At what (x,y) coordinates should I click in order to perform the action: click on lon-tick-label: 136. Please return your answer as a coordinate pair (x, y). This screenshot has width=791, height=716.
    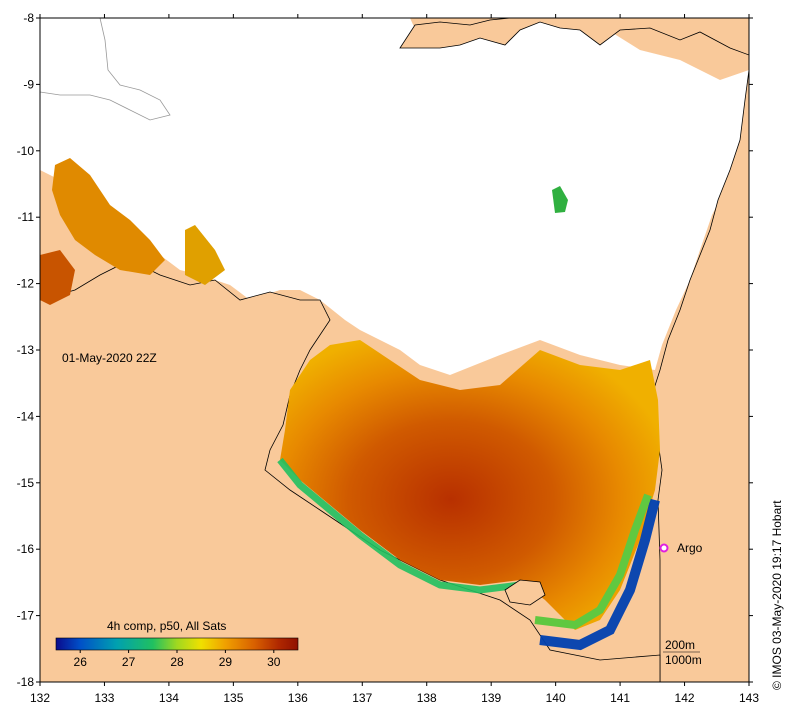
    Looking at the image, I should click on (298, 698).